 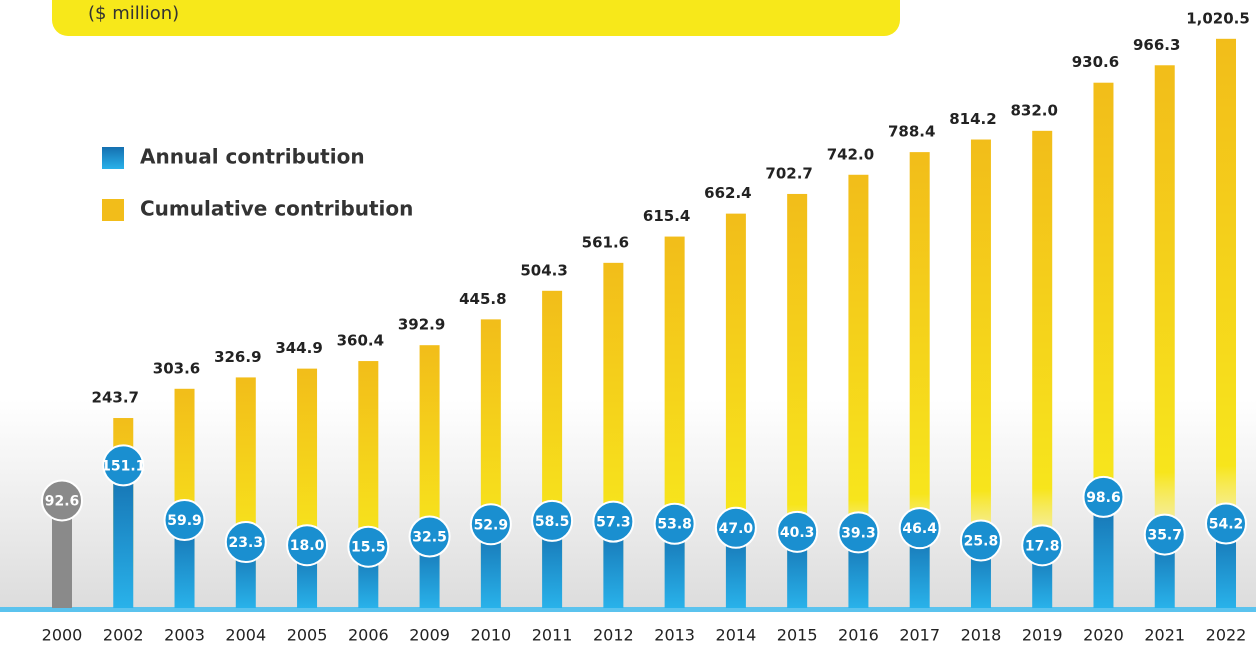 What do you see at coordinates (176, 368) in the screenshot?
I see `cumulative-label: 303.6` at bounding box center [176, 368].